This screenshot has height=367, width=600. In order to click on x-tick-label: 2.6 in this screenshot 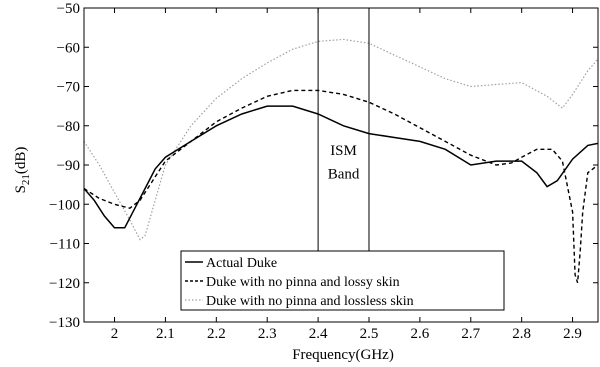, I will do `click(420, 334)`.